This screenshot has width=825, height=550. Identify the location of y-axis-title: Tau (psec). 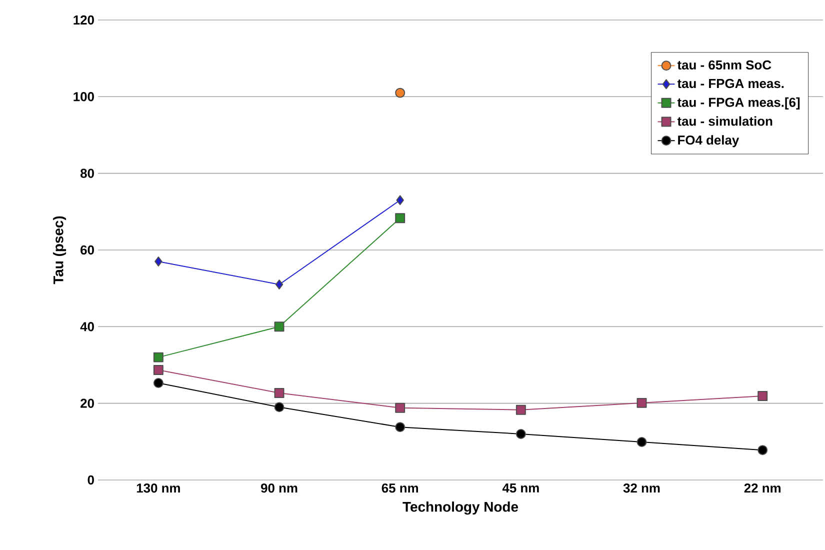
(59, 250).